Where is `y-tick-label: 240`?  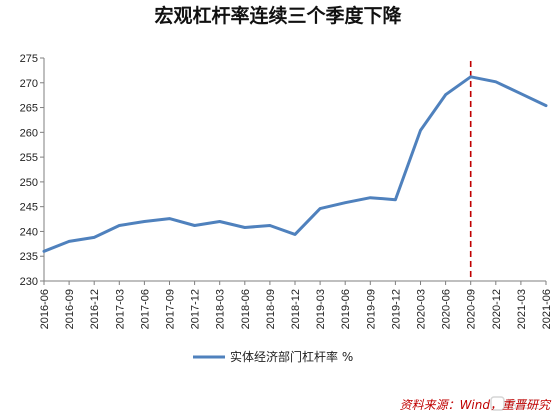 y-tick-label: 240 is located at coordinates (29, 232).